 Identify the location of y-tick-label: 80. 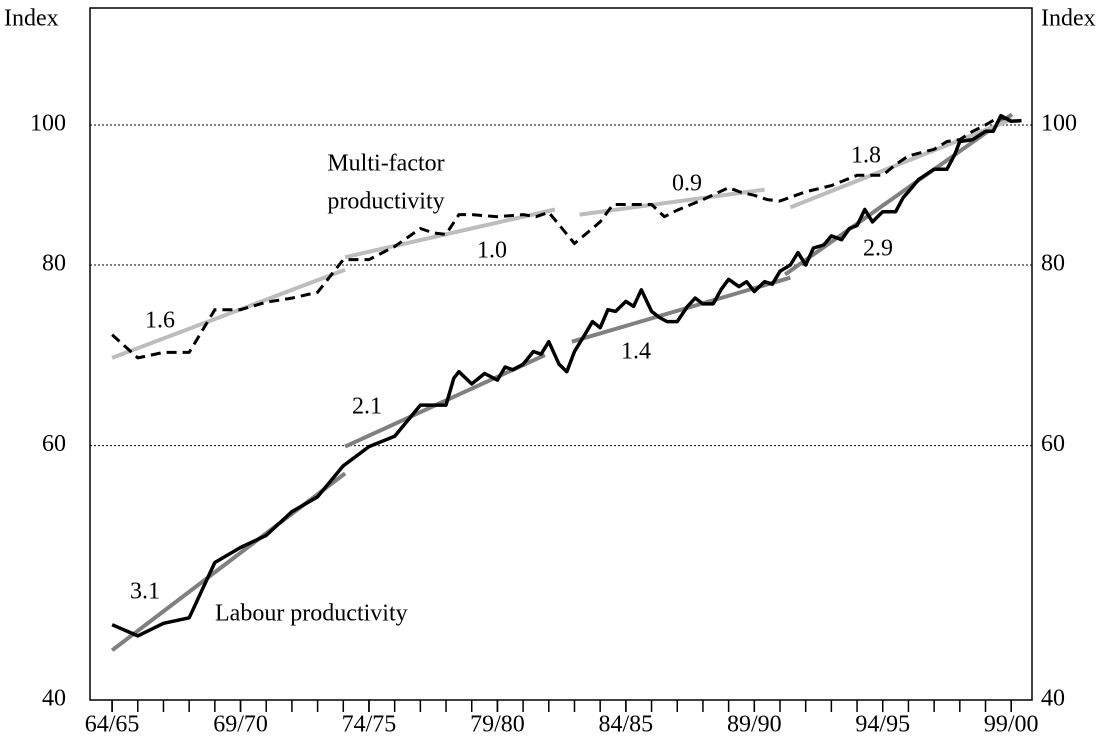
(54, 264).